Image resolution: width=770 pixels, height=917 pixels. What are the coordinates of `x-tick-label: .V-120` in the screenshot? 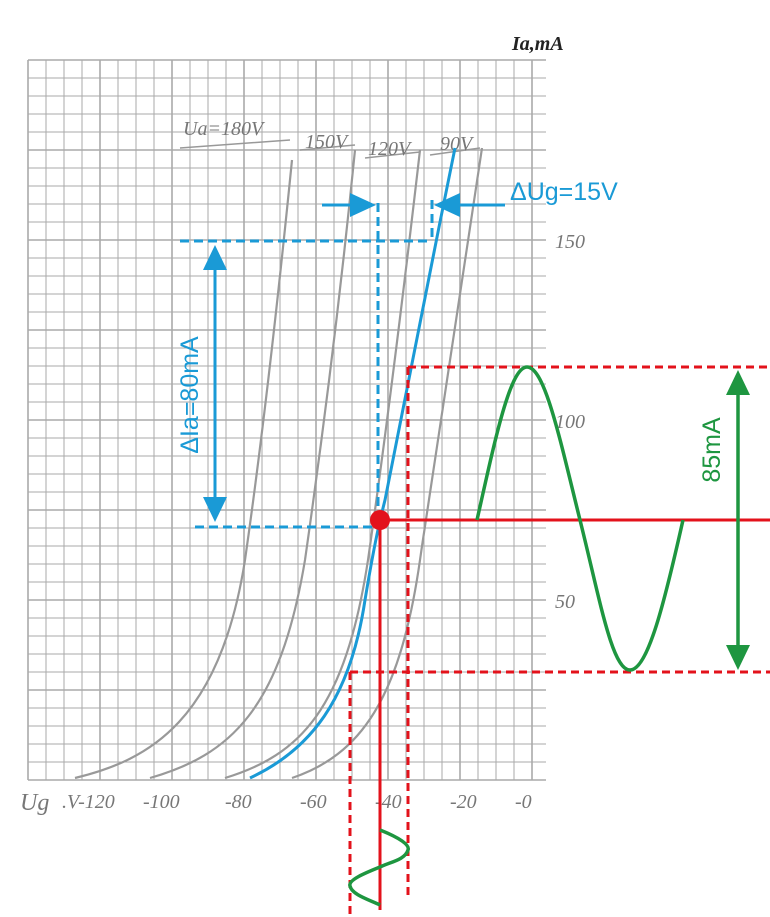 It's located at (88, 802).